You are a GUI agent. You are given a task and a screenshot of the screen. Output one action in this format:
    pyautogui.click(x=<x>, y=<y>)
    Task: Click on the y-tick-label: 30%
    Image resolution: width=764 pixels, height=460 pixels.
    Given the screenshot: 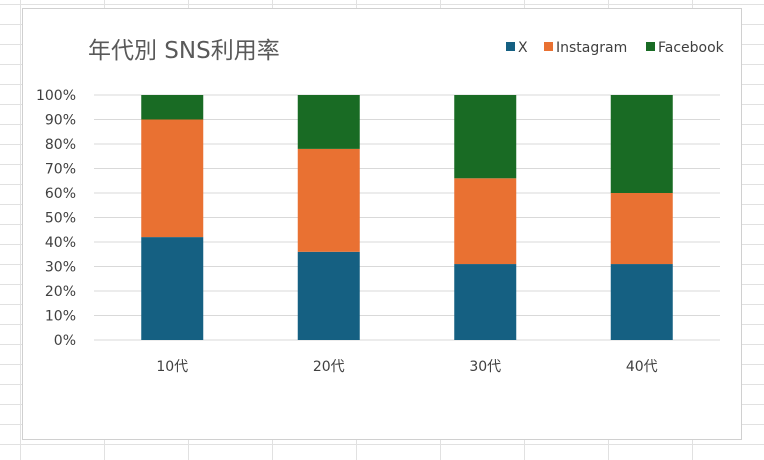 What is the action you would take?
    pyautogui.click(x=60, y=268)
    